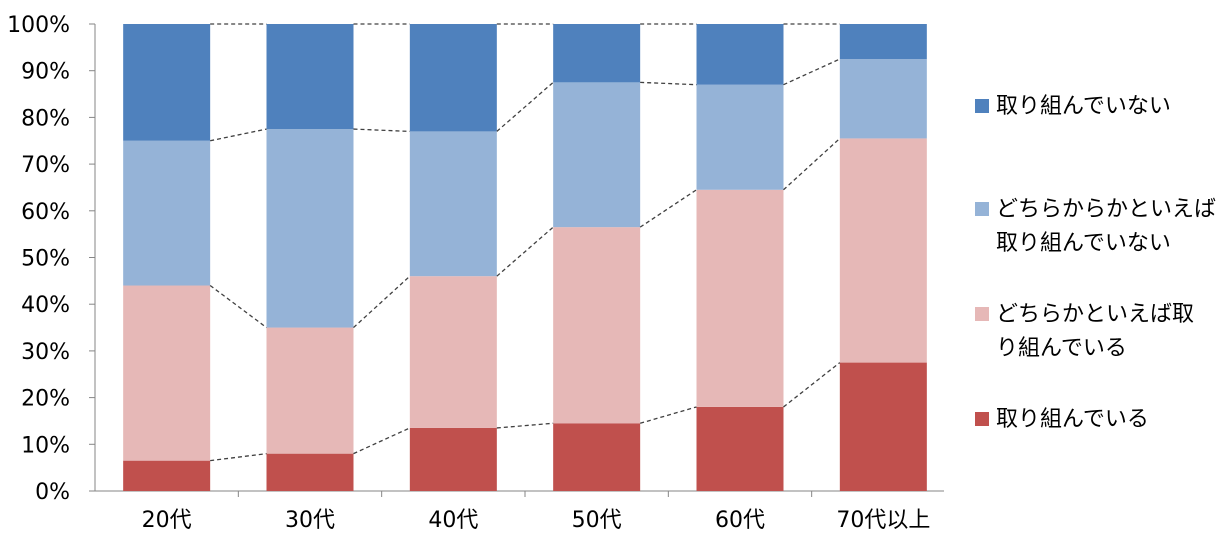 The image size is (1231, 539). I want to click on y-tick-label: 70%, so click(45, 165).